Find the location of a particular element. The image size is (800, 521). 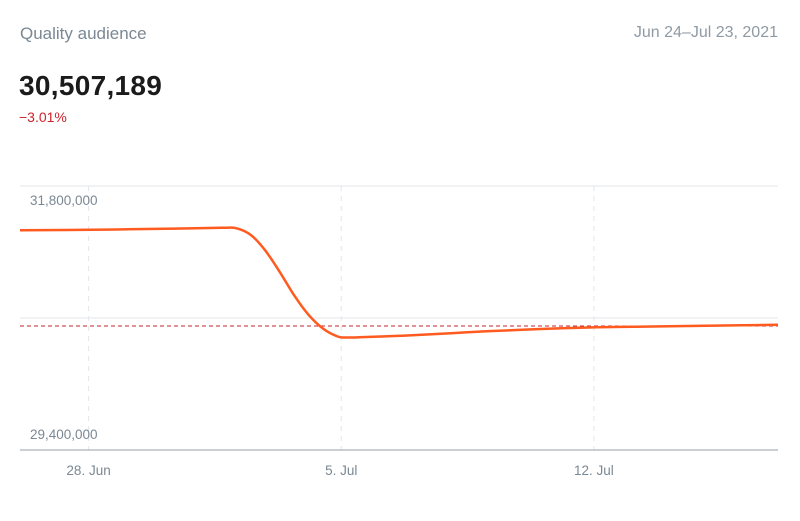

chart-title: Quality audience is located at coordinates (83, 33).